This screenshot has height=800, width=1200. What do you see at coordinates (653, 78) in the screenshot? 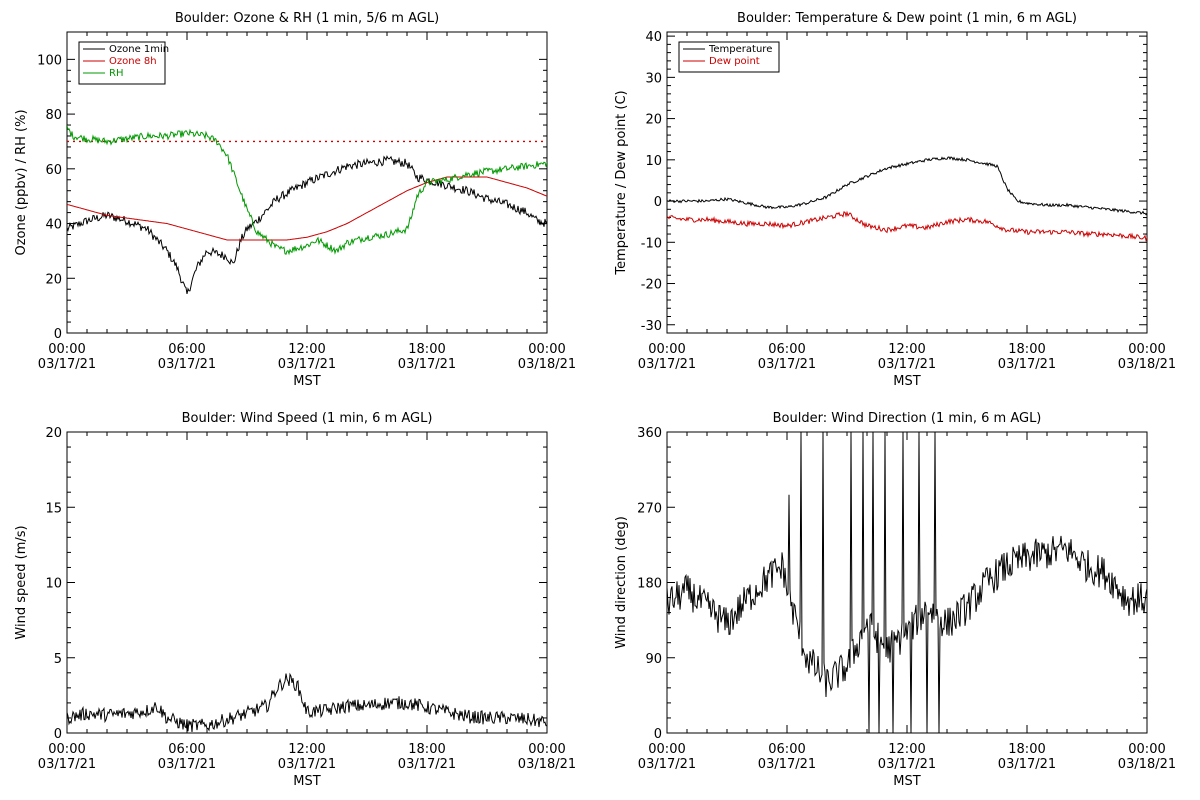
I see `y-tick-label: 30` at bounding box center [653, 78].